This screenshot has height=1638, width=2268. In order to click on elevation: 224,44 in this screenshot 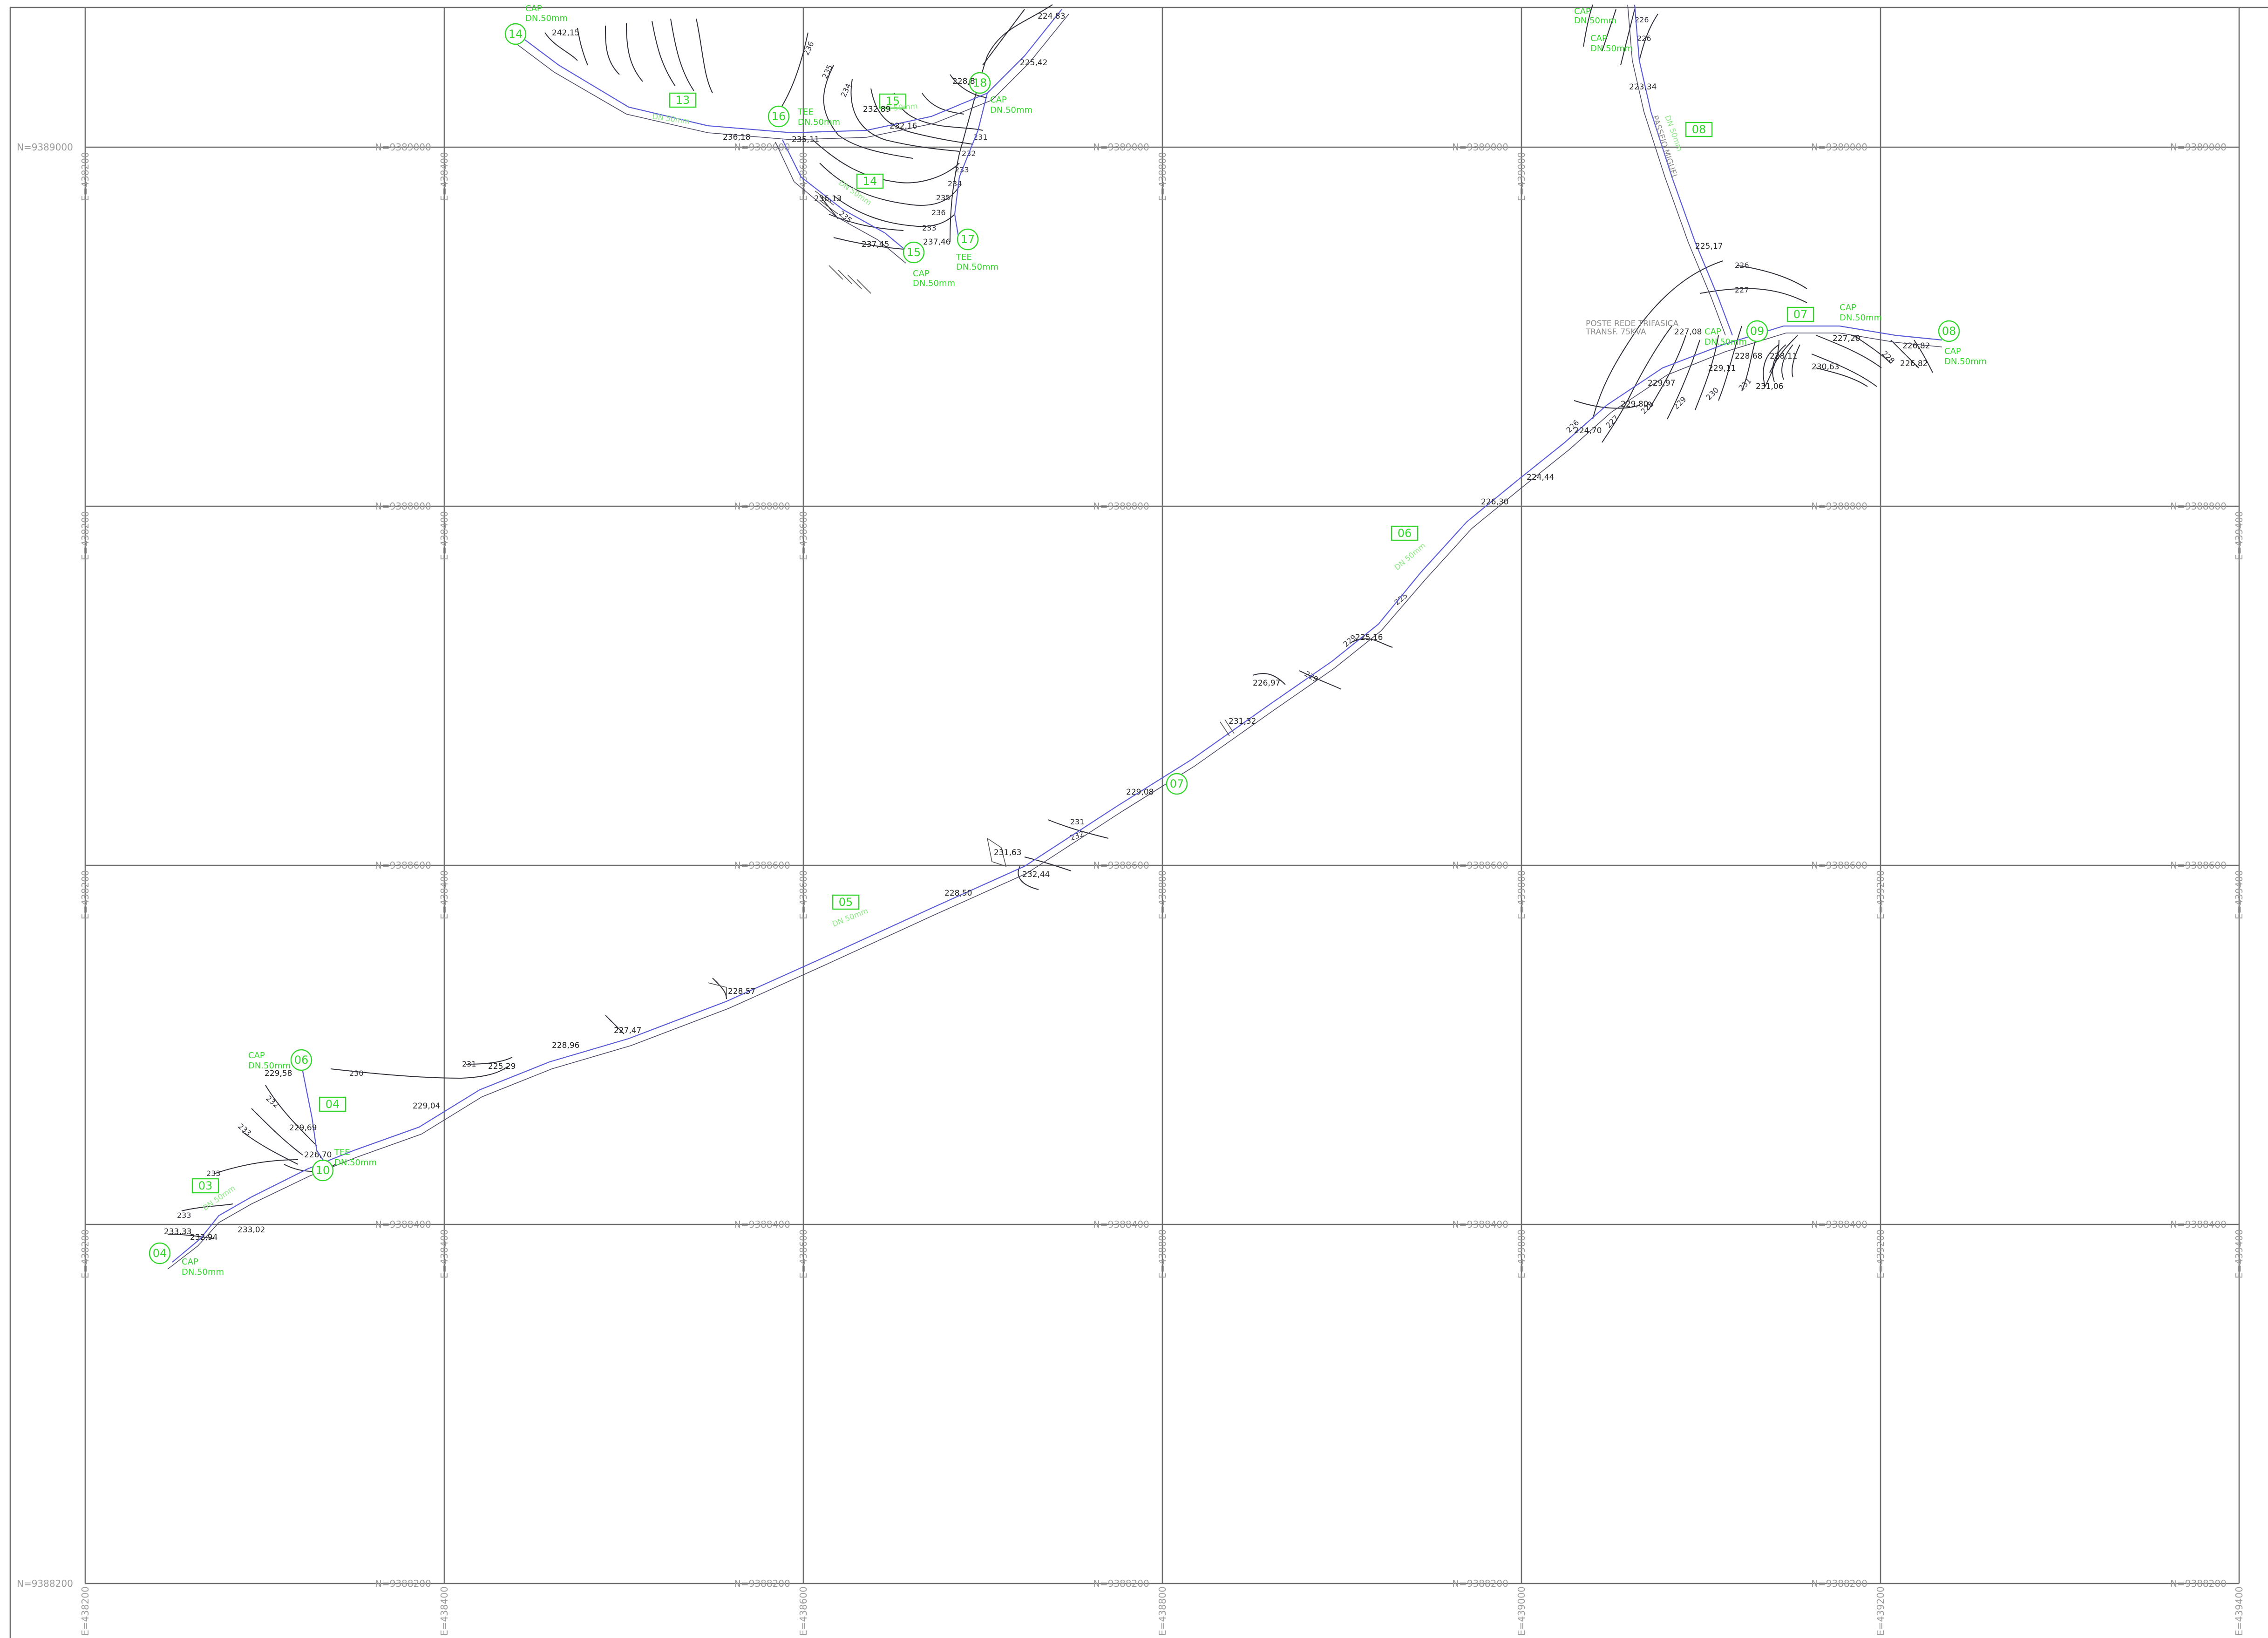, I will do `click(1540, 477)`.